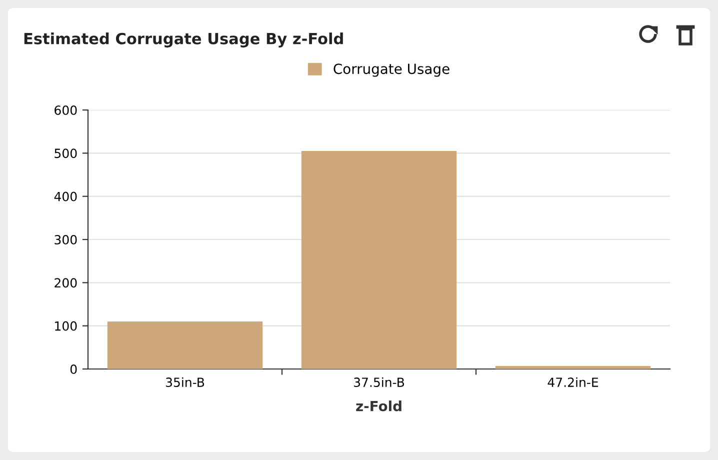  I want to click on y-tick-label: 100, so click(66, 326).